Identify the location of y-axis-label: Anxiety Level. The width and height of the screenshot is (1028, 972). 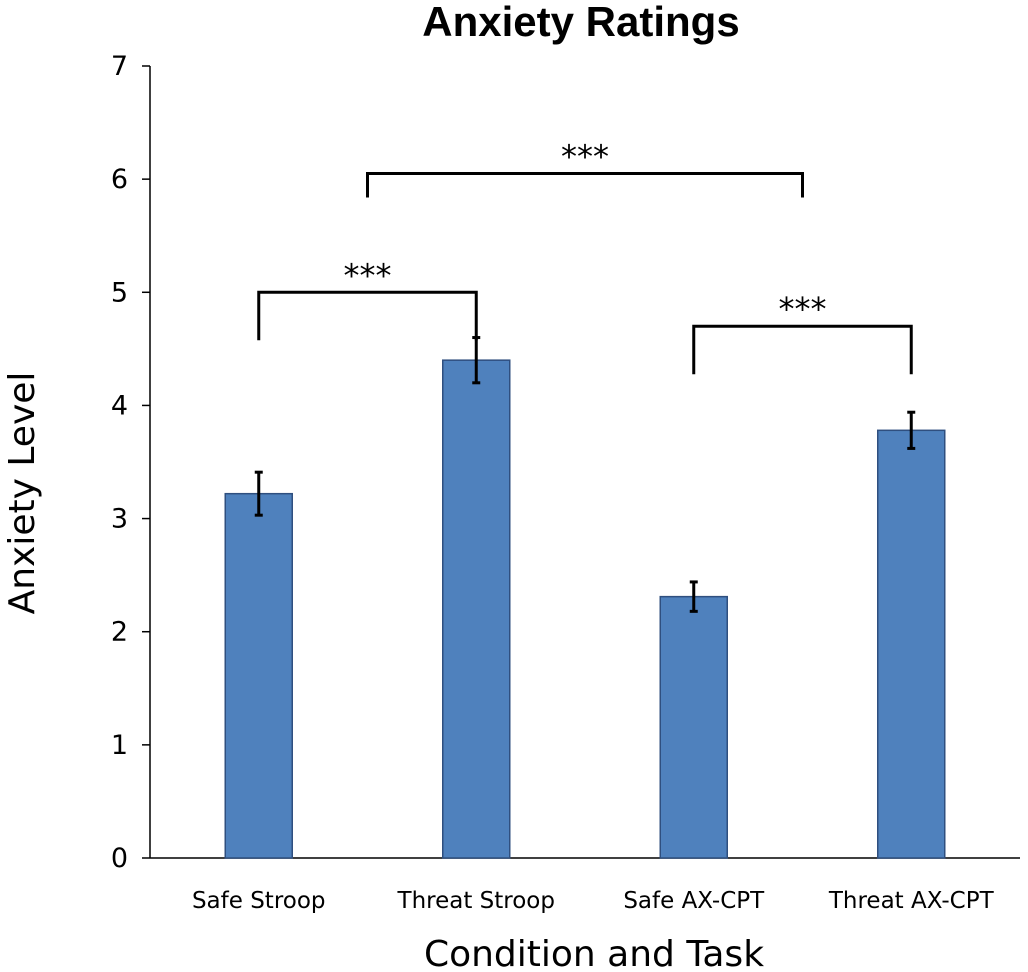
(22, 493).